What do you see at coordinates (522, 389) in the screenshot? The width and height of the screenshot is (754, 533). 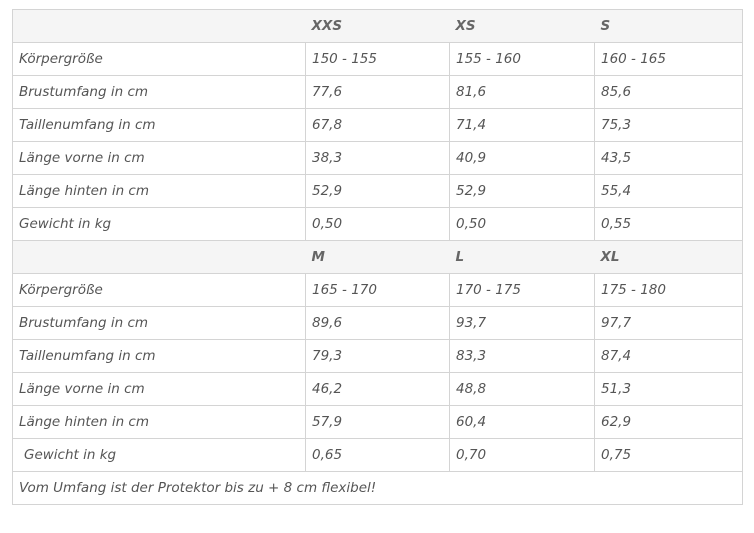 I see `value-cell: 48,8` at bounding box center [522, 389].